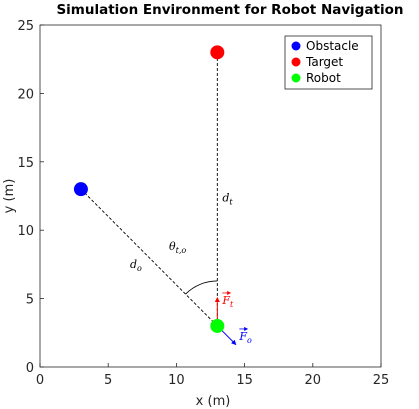 The width and height of the screenshot is (419, 409). I want to click on x-tick-label: 20, so click(313, 380).